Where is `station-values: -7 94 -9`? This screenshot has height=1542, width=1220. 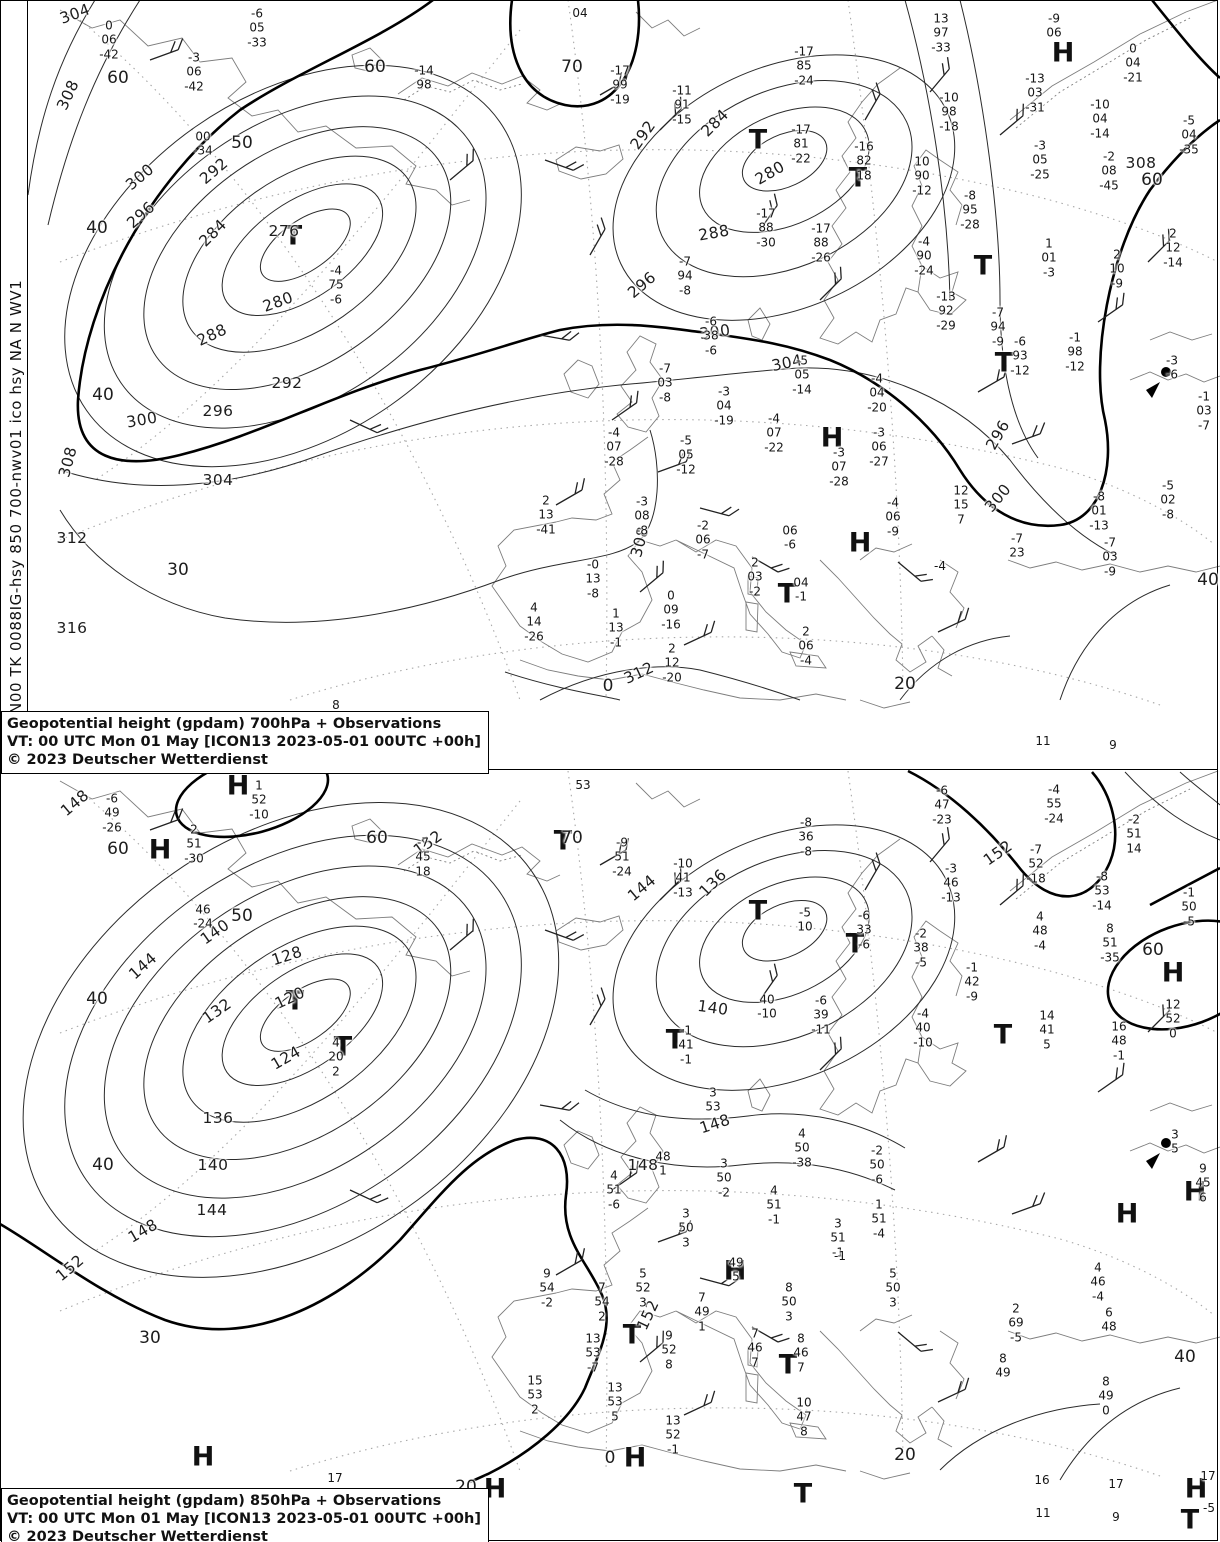 station-values: -7 94 -9 is located at coordinates (997, 326).